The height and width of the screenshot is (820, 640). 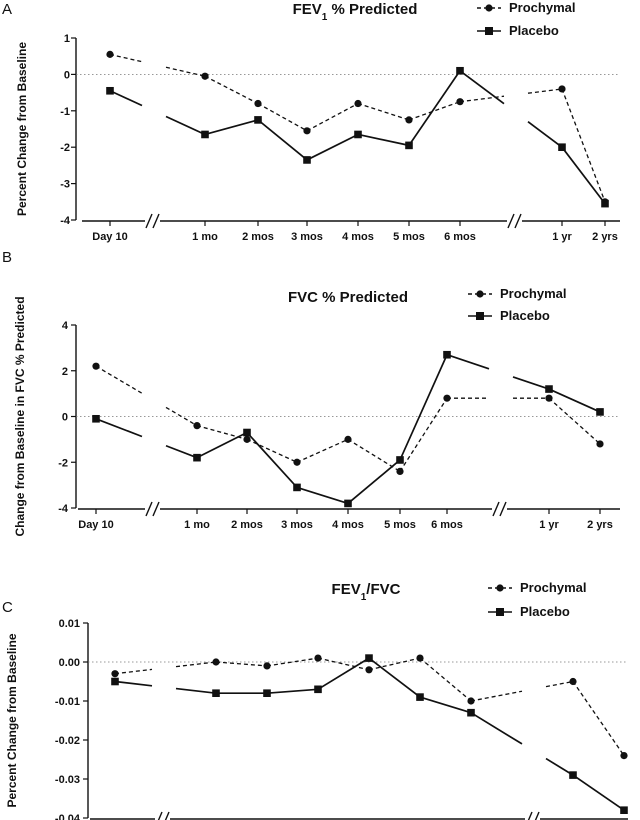 I want to click on chart-title: FVC % Predicted, so click(x=348, y=297).